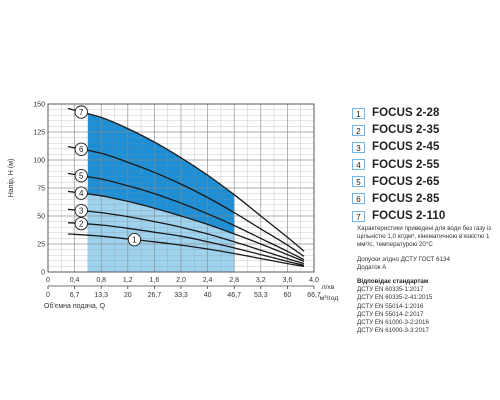 Image resolution: width=500 pixels, height=400 pixels. What do you see at coordinates (372, 267) in the screenshot?
I see `notes-appendix: Додаток А` at bounding box center [372, 267].